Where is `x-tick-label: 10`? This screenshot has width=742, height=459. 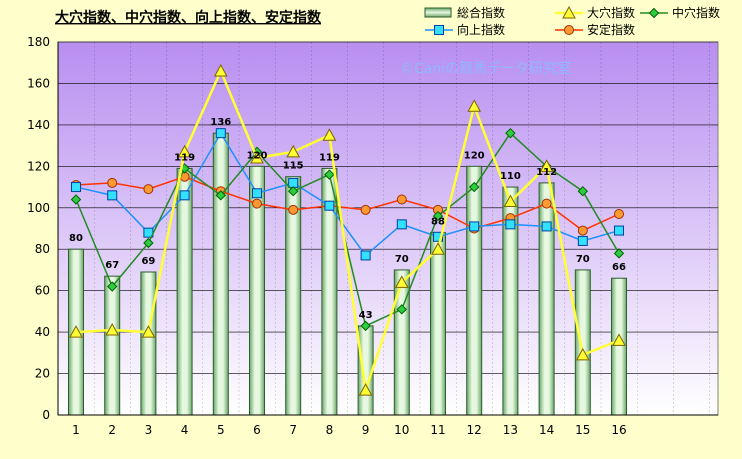
x-tick-label: 10 is located at coordinates (401, 430).